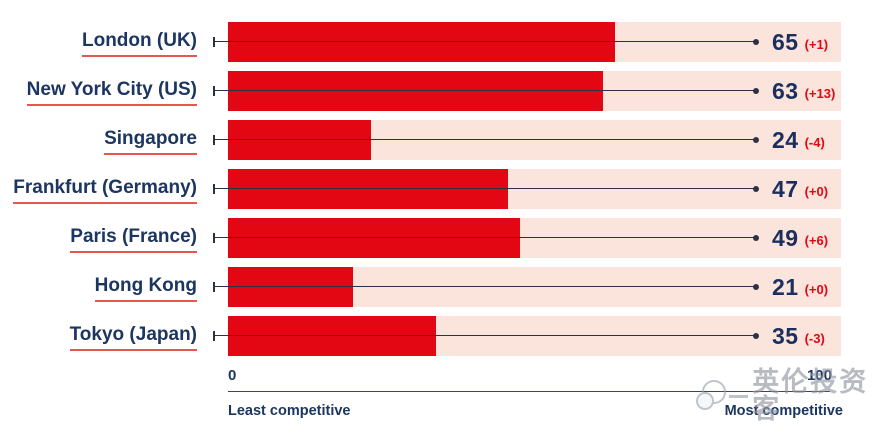  I want to click on chart-row: Hong Kong 21 (+0), so click(445, 287).